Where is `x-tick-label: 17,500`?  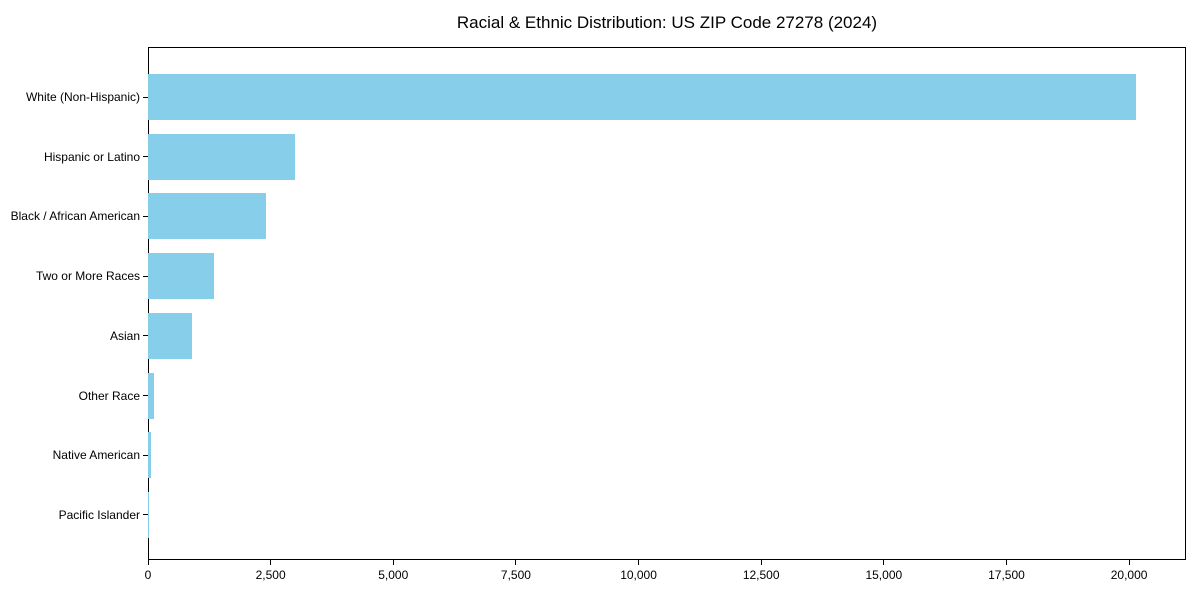
x-tick-label: 17,500 is located at coordinates (1006, 575).